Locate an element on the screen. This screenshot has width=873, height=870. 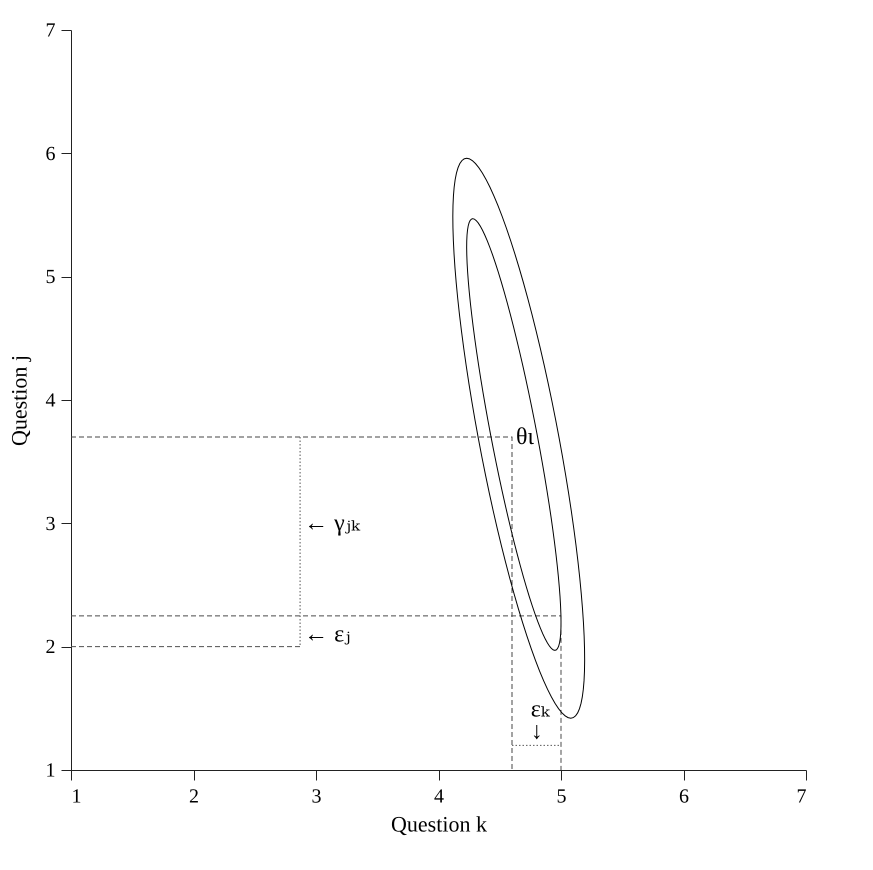
annotation: ← εⱼ is located at coordinates (327, 634).